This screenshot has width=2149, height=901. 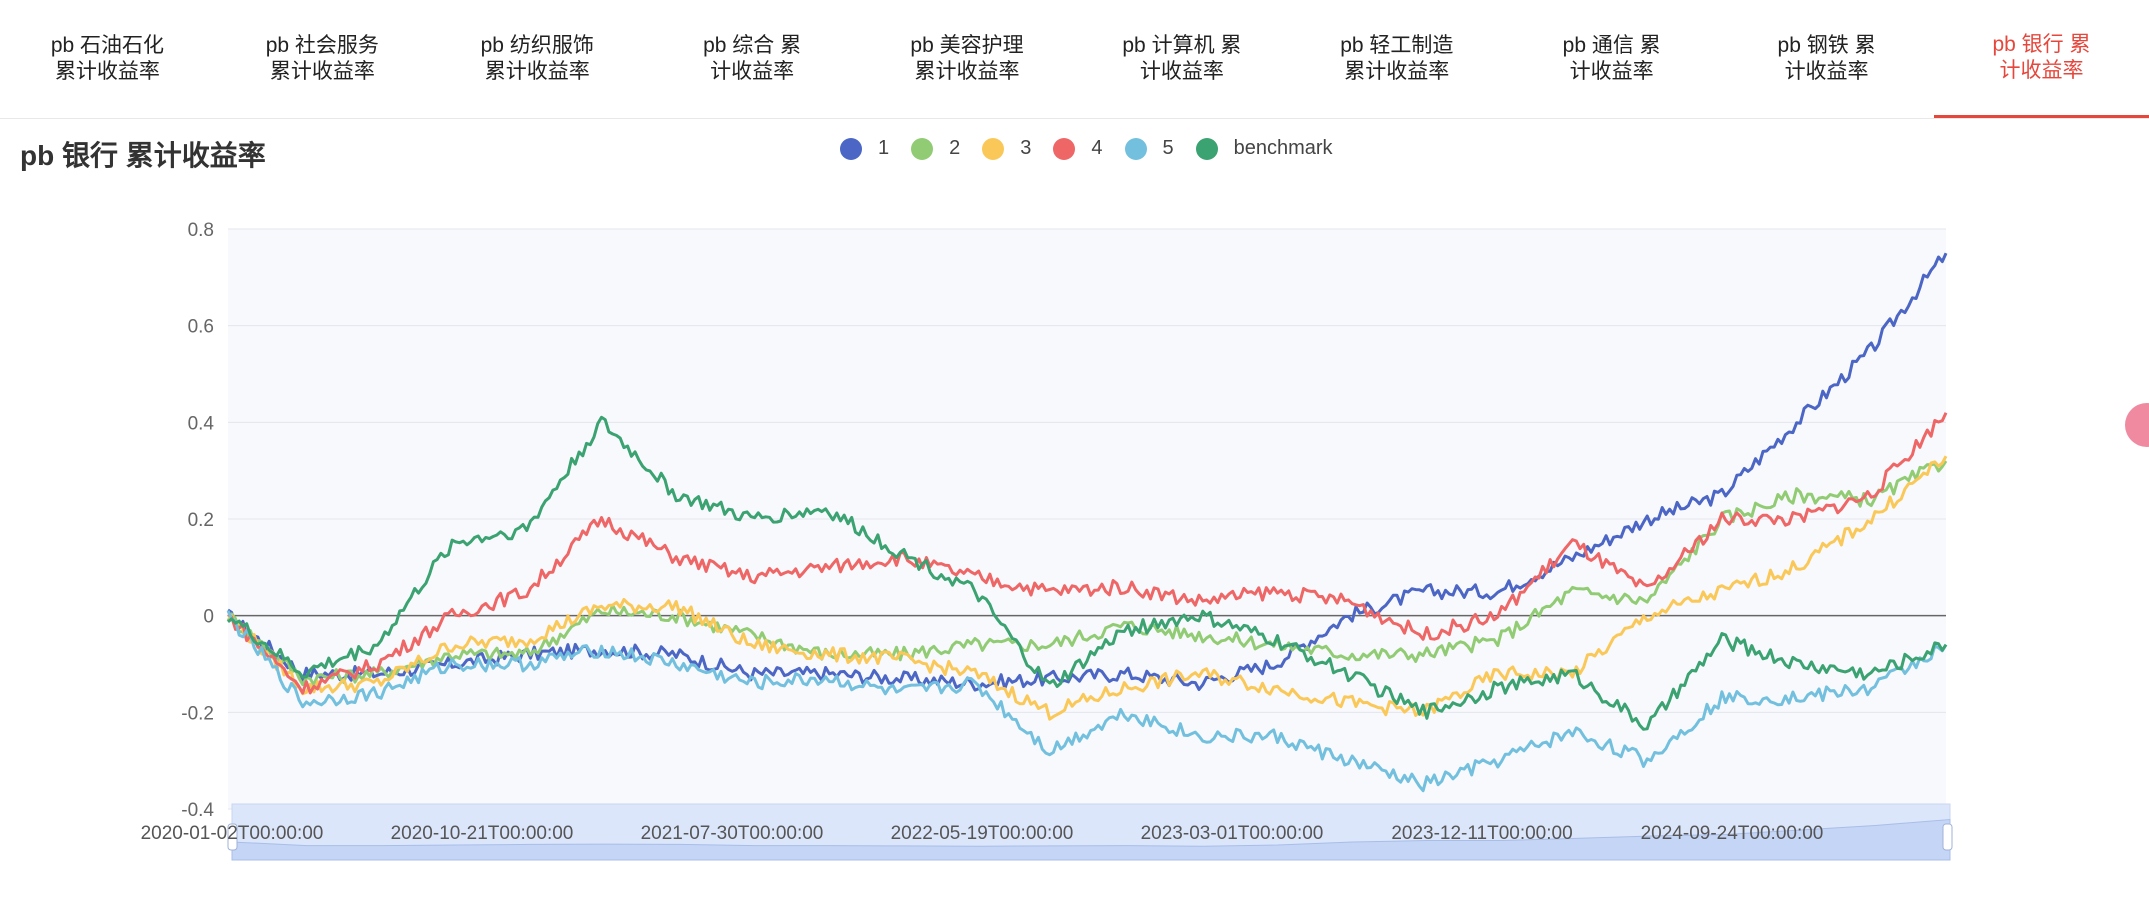 What do you see at coordinates (935, 148) in the screenshot?
I see `legend-item-2: 2` at bounding box center [935, 148].